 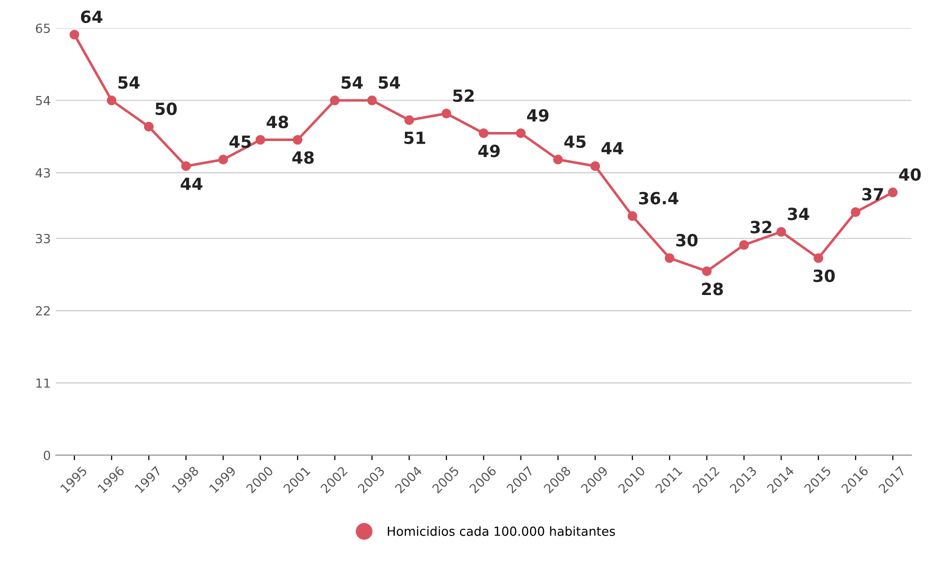 I want to click on data-label: 52, so click(x=463, y=95).